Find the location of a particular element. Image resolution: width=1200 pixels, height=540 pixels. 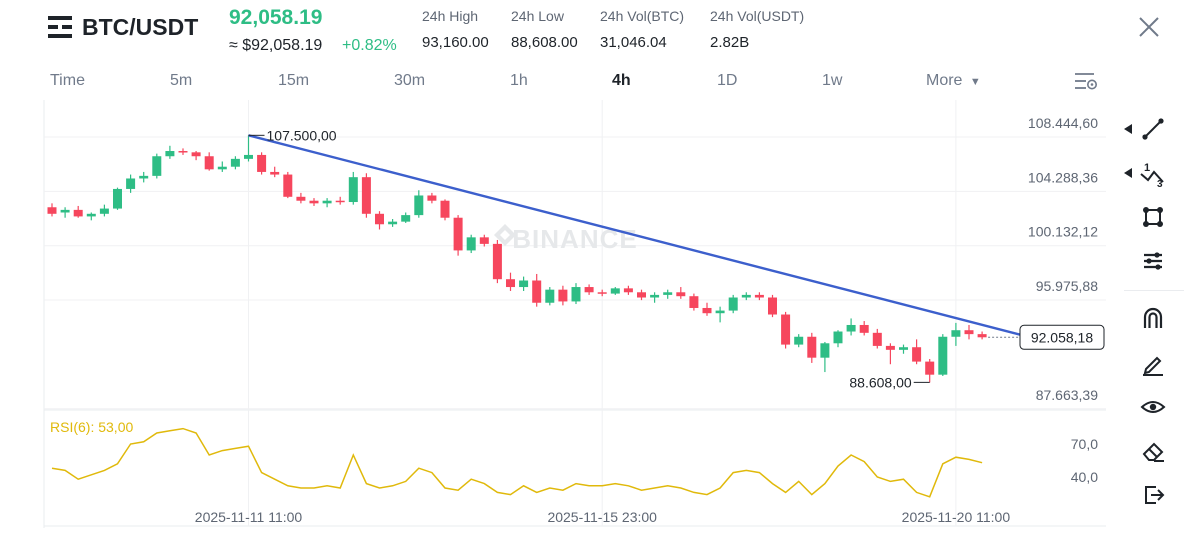

drawing-toolbar: 1 3 is located at coordinates (1154, 318).